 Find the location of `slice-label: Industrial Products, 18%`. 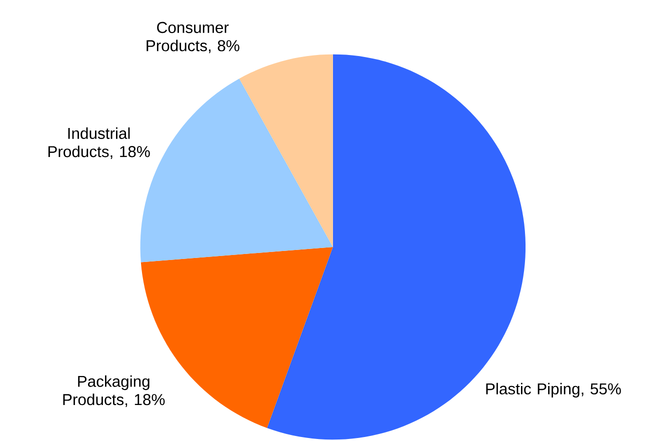

slice-label: Industrial Products, 18% is located at coordinates (99, 144).